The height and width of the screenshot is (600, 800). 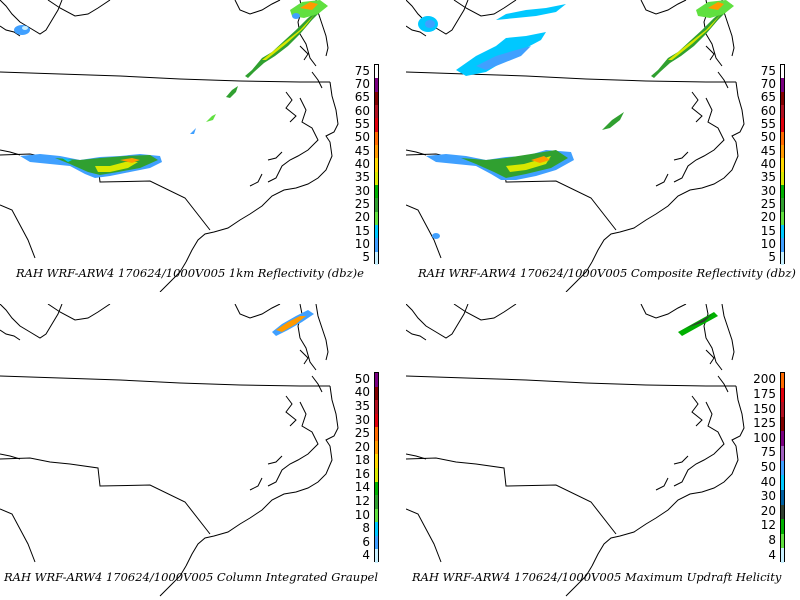 What do you see at coordinates (366, 541) in the screenshot?
I see `legend-level-label: 6` at bounding box center [366, 541].